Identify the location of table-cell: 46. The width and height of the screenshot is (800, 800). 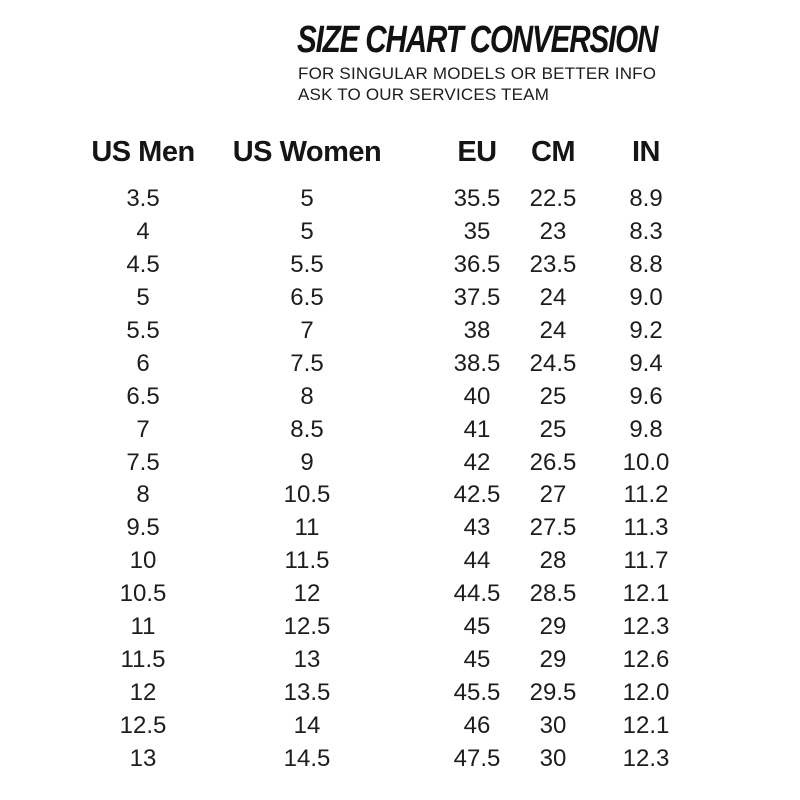
(477, 725).